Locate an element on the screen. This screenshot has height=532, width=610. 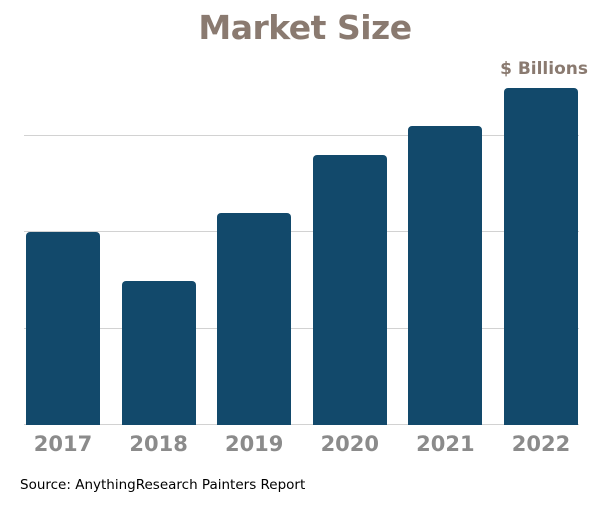
x-axis-labels: 2017 2018 2019 2020 2021 2022 is located at coordinates (301, 445).